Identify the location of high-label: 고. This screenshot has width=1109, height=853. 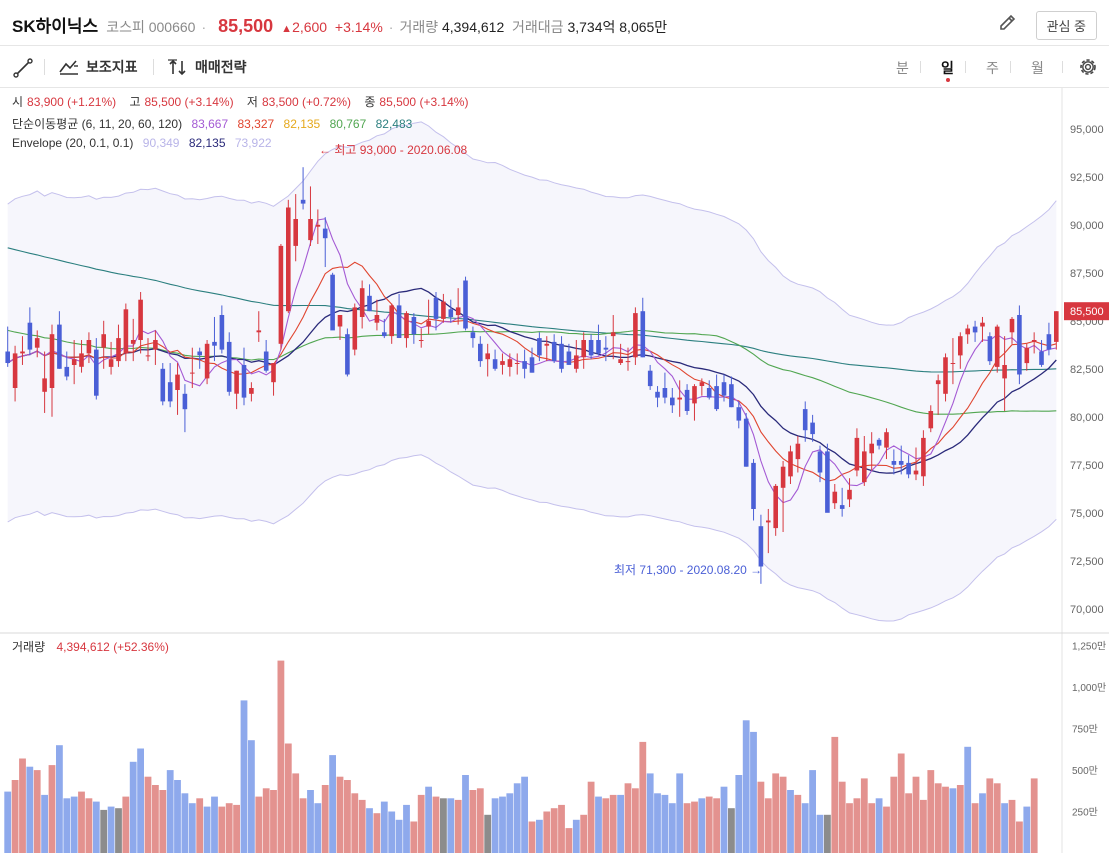
(134, 102).